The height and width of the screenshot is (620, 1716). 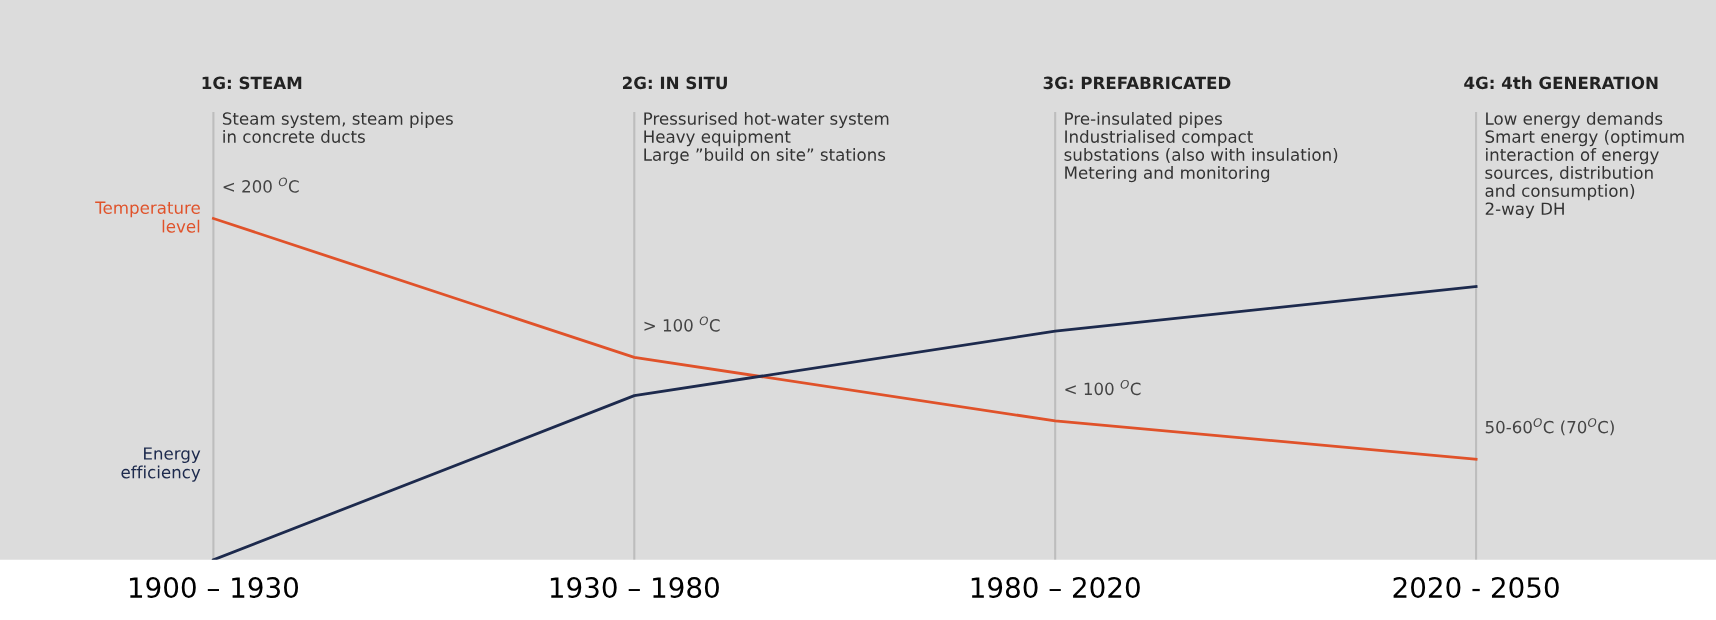 What do you see at coordinates (147, 217) in the screenshot?
I see `series-label: Temperature level` at bounding box center [147, 217].